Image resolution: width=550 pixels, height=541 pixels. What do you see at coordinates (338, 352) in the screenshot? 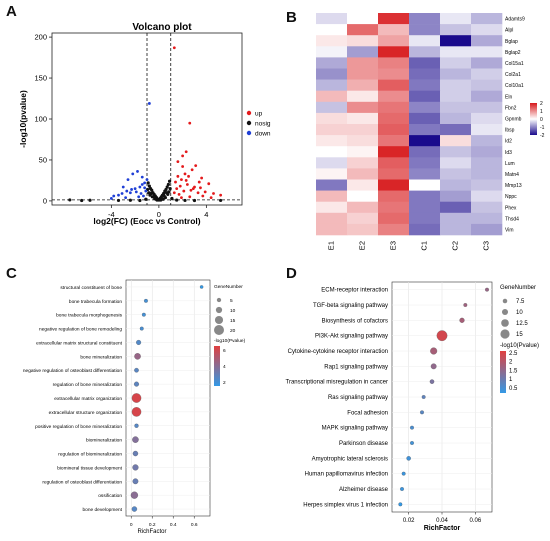
I see `d-term-label: Cytokine-cytokine receptor interaction` at bounding box center [338, 352].